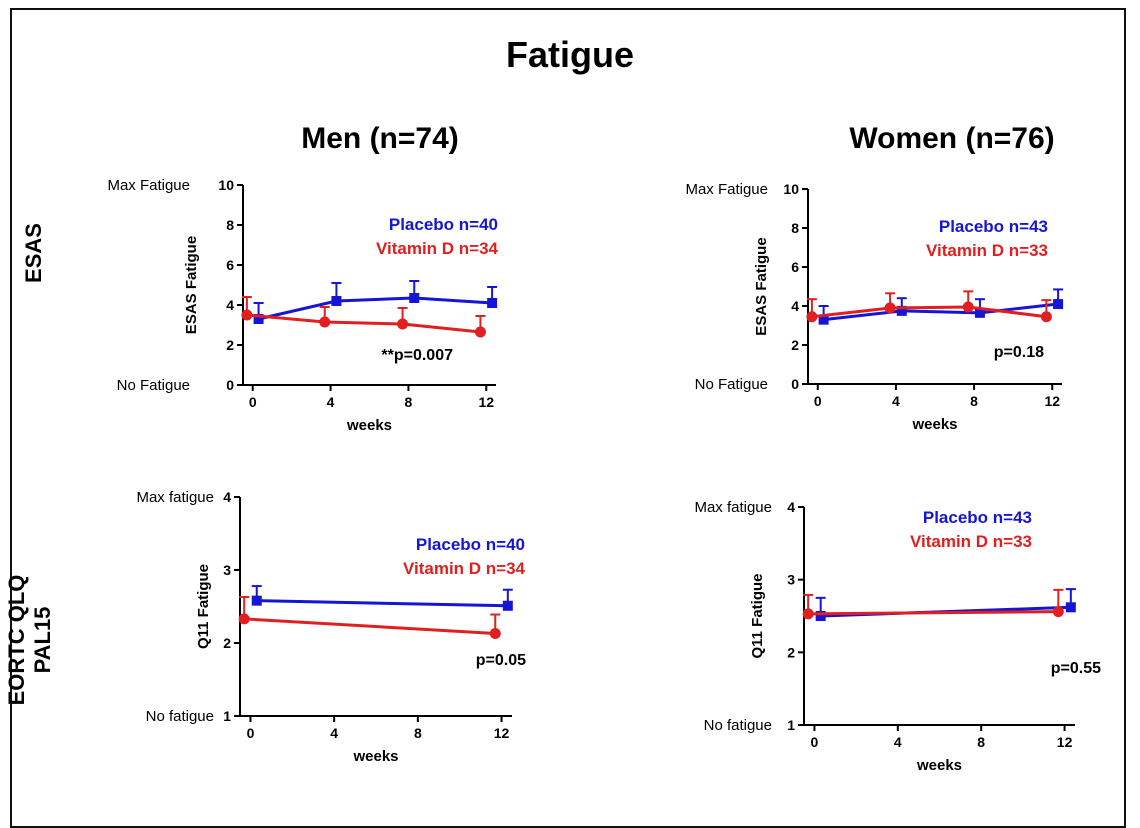 The image size is (1140, 828). Describe the element at coordinates (791, 189) in the screenshot. I see `p1-y-tick-label: 10` at that location.